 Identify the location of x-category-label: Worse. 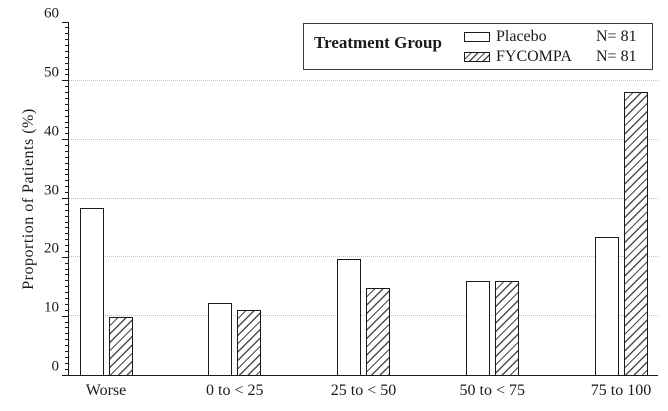
(106, 390).